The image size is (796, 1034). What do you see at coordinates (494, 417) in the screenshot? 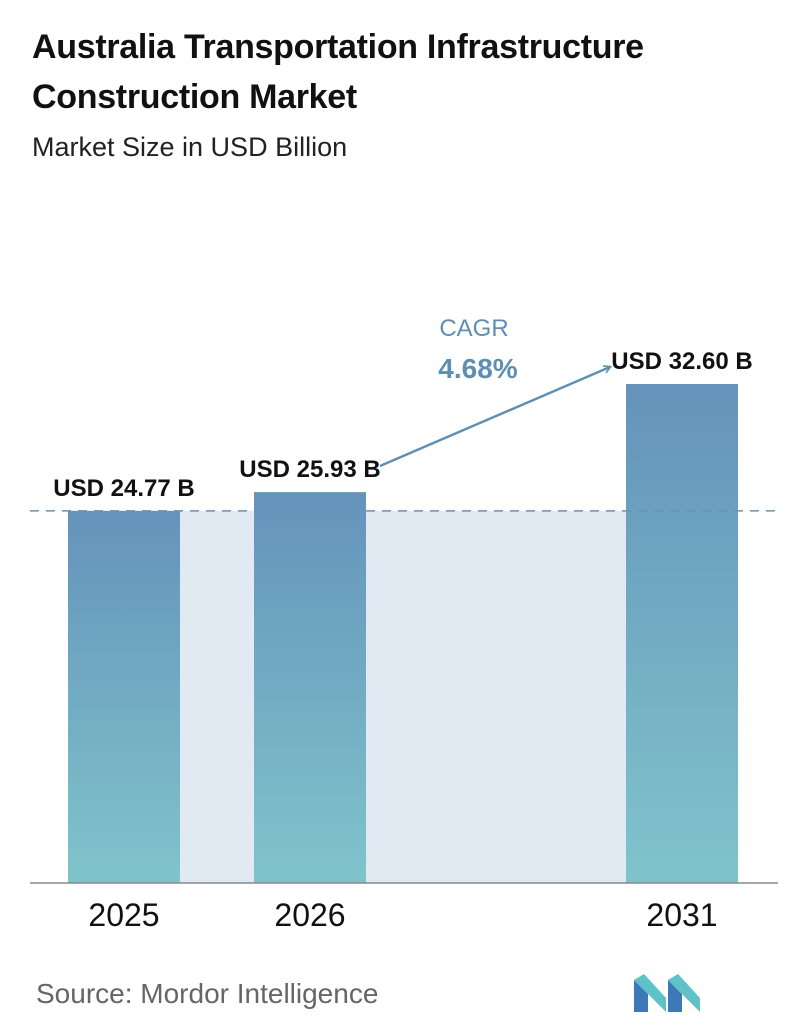
I see `cagr-arrow` at bounding box center [494, 417].